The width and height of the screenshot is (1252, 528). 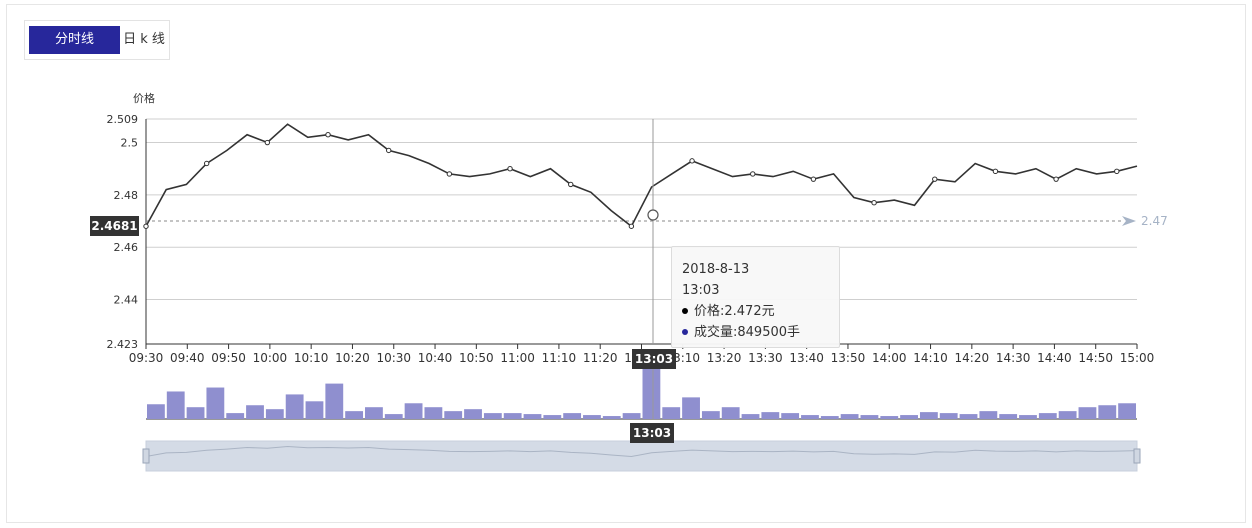 I want to click on y-axis-name: 价格, so click(x=144, y=98).